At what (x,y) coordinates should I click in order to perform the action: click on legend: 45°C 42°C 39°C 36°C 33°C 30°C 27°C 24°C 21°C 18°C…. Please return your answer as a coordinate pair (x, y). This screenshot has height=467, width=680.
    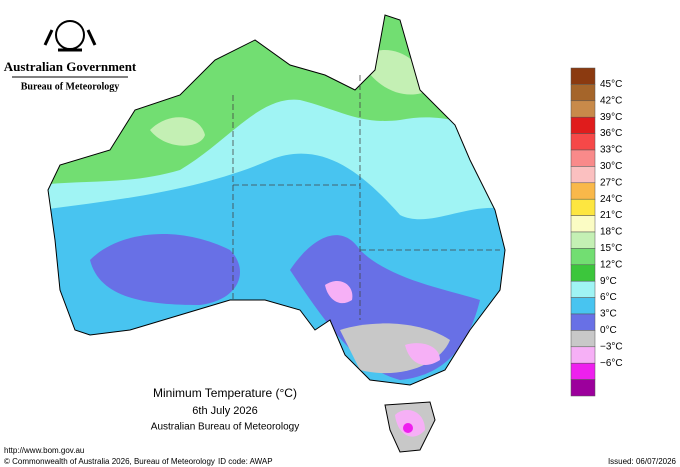
    Looking at the image, I should click on (596, 232).